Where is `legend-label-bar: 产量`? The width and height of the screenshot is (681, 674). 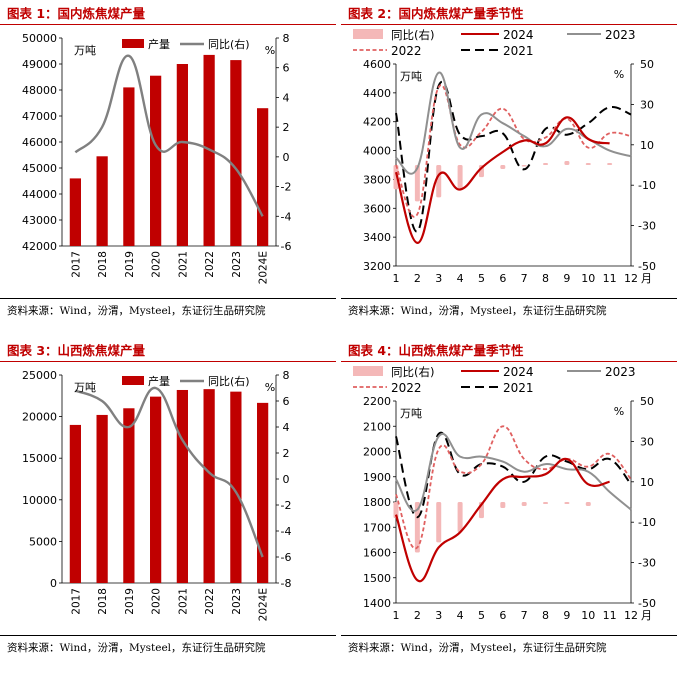
legend-label-bar: 产量 is located at coordinates (159, 381).